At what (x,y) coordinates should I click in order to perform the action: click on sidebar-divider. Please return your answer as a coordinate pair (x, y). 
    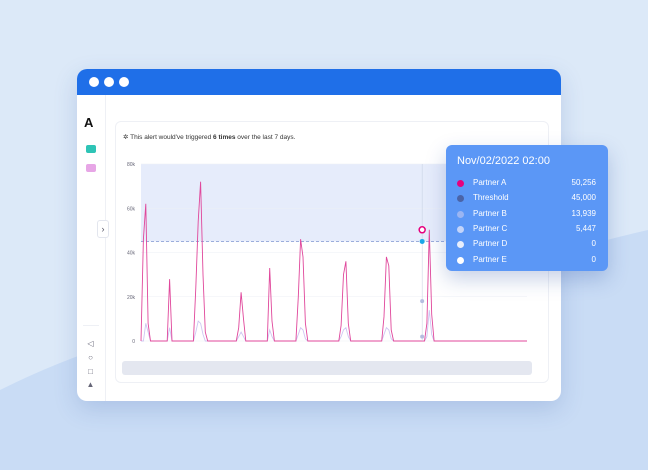
    Looking at the image, I should click on (91, 325).